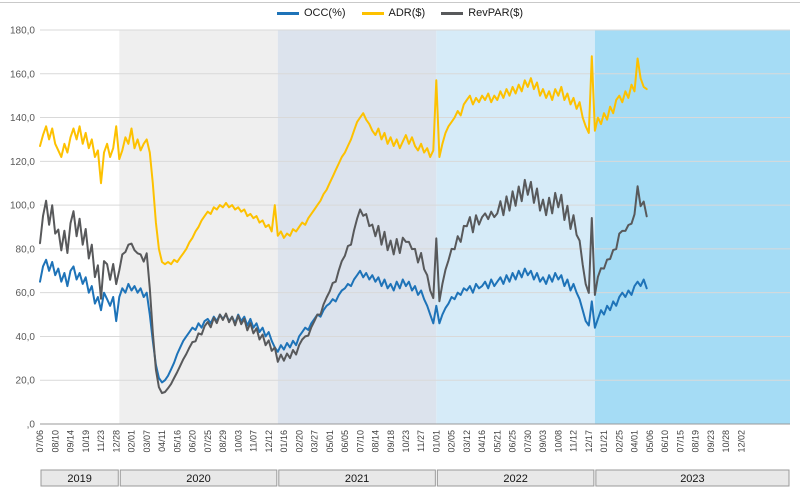 The image size is (800, 488). I want to click on x-axis-label: 12/17, so click(589, 441).